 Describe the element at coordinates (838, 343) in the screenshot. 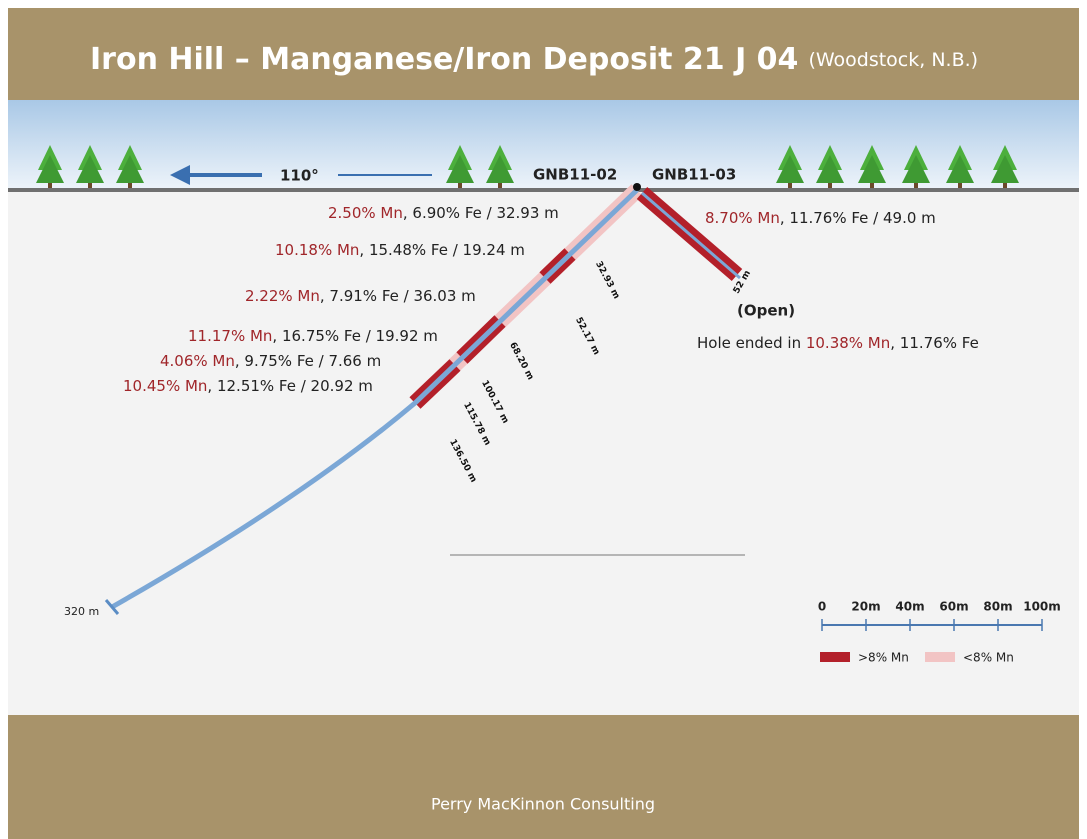

I see `hole-note: Hole ended in 10.38% Mn, 11.76% Fe` at that location.